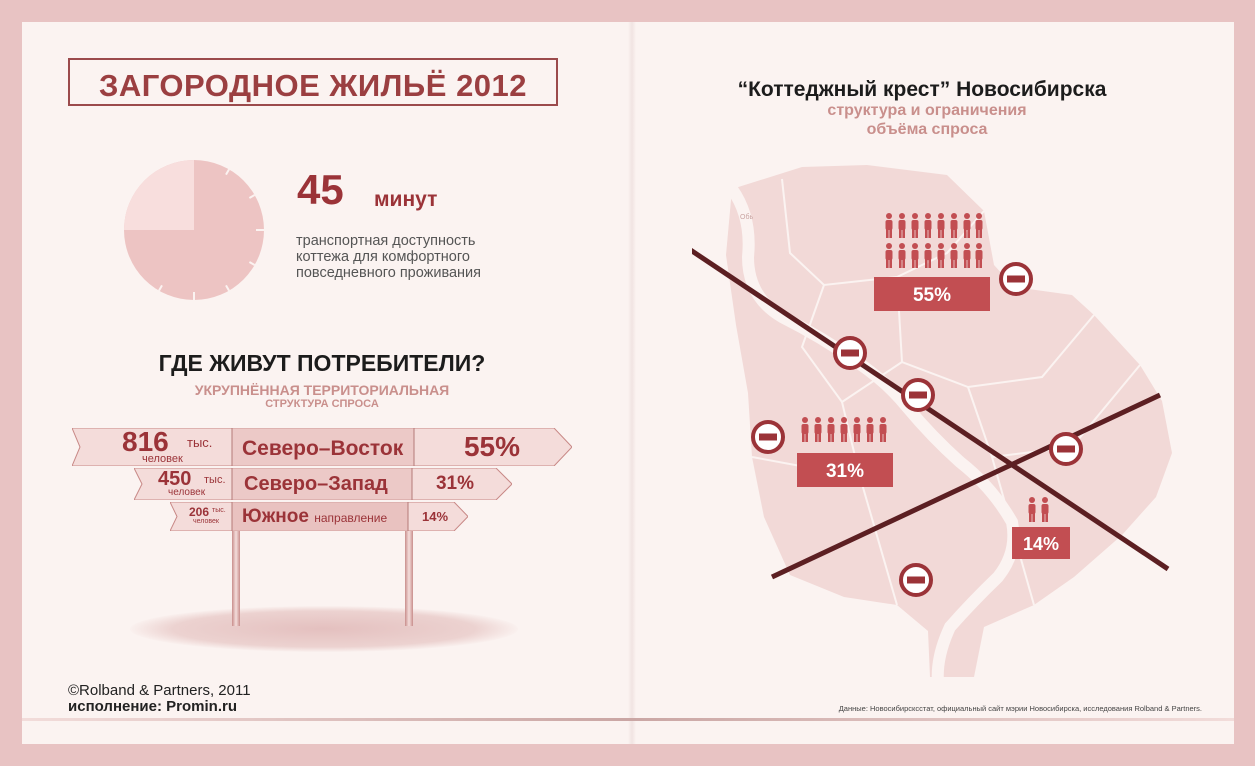 This screenshot has height=766, width=1255. I want to click on region-name: Северо–Восток, so click(323, 448).